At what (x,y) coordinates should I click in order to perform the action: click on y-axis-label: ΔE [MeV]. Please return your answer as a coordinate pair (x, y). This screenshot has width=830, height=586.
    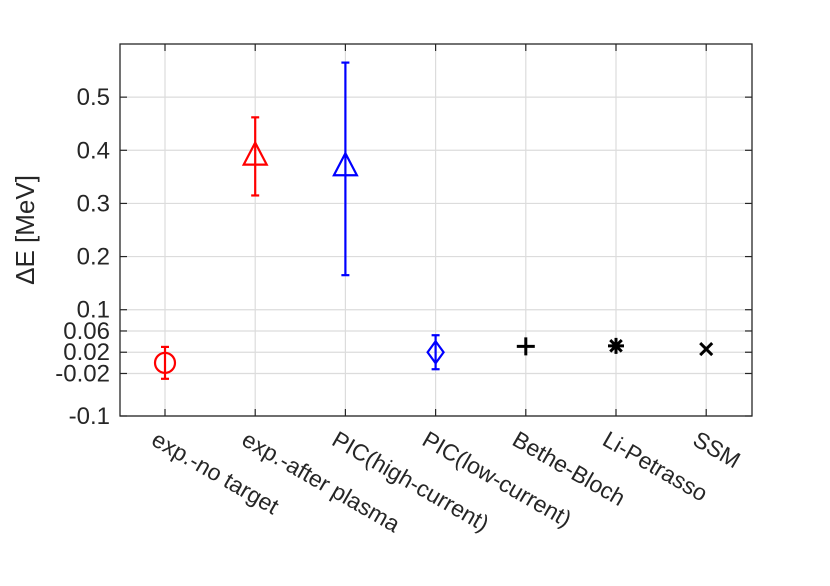
    Looking at the image, I should click on (25, 230).